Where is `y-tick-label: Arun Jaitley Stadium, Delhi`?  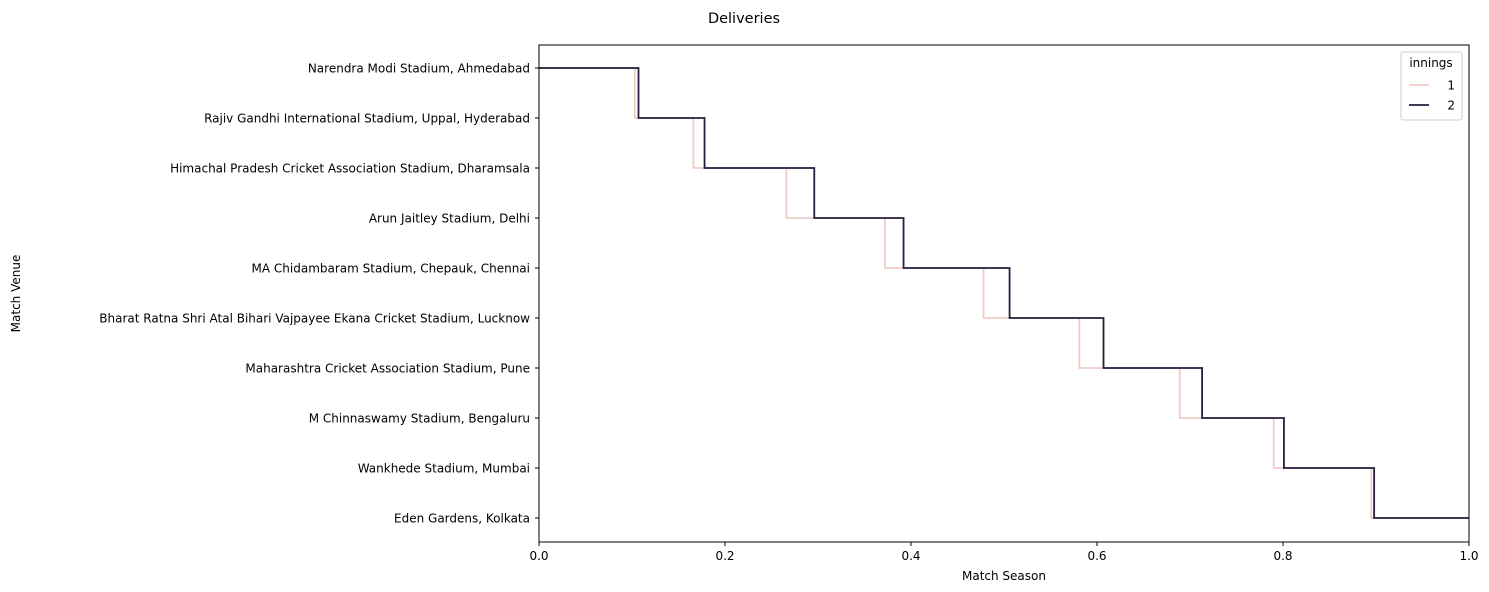 y-tick-label: Arun Jaitley Stadium, Delhi is located at coordinates (449, 219).